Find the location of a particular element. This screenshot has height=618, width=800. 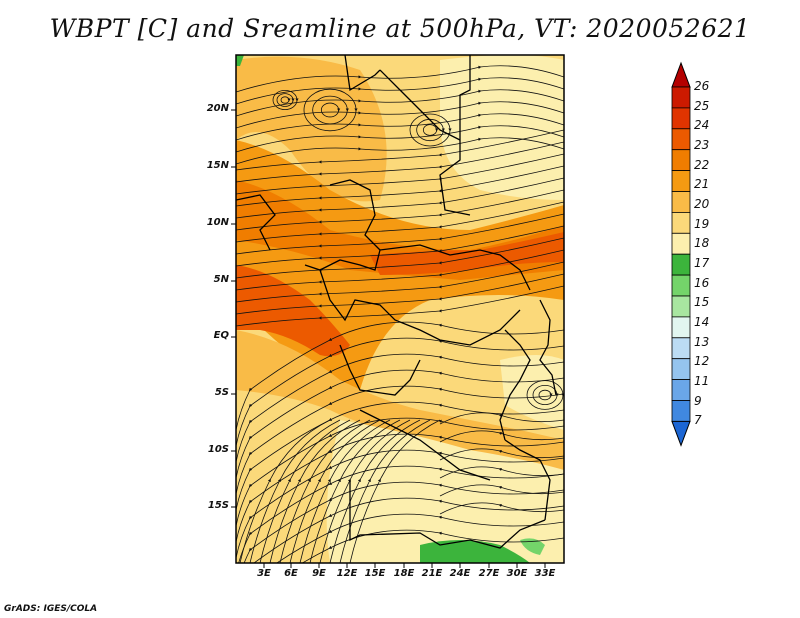

colorbar-label: 20 is located at coordinates (702, 204).